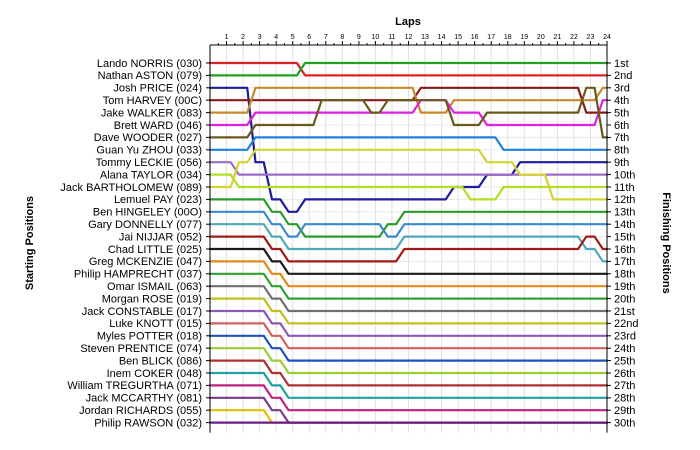 The height and width of the screenshot is (450, 700). What do you see at coordinates (147, 213) in the screenshot?
I see `start-position-label: Ben HINGELEY (00O)` at bounding box center [147, 213].